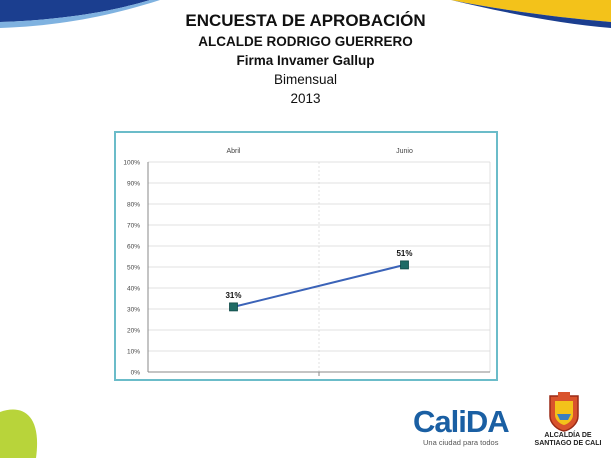 The width and height of the screenshot is (611, 458). I want to click on alcaldia-seal-icon, so click(564, 412).